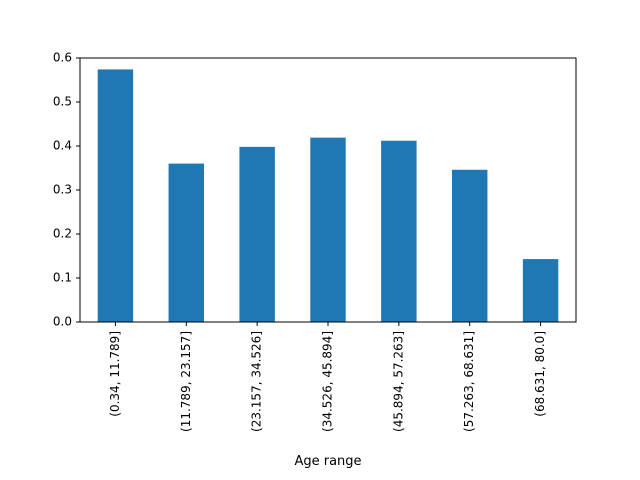 This screenshot has width=640, height=480. Describe the element at coordinates (62, 190) in the screenshot. I see `y-tick-label: 0.3` at that location.